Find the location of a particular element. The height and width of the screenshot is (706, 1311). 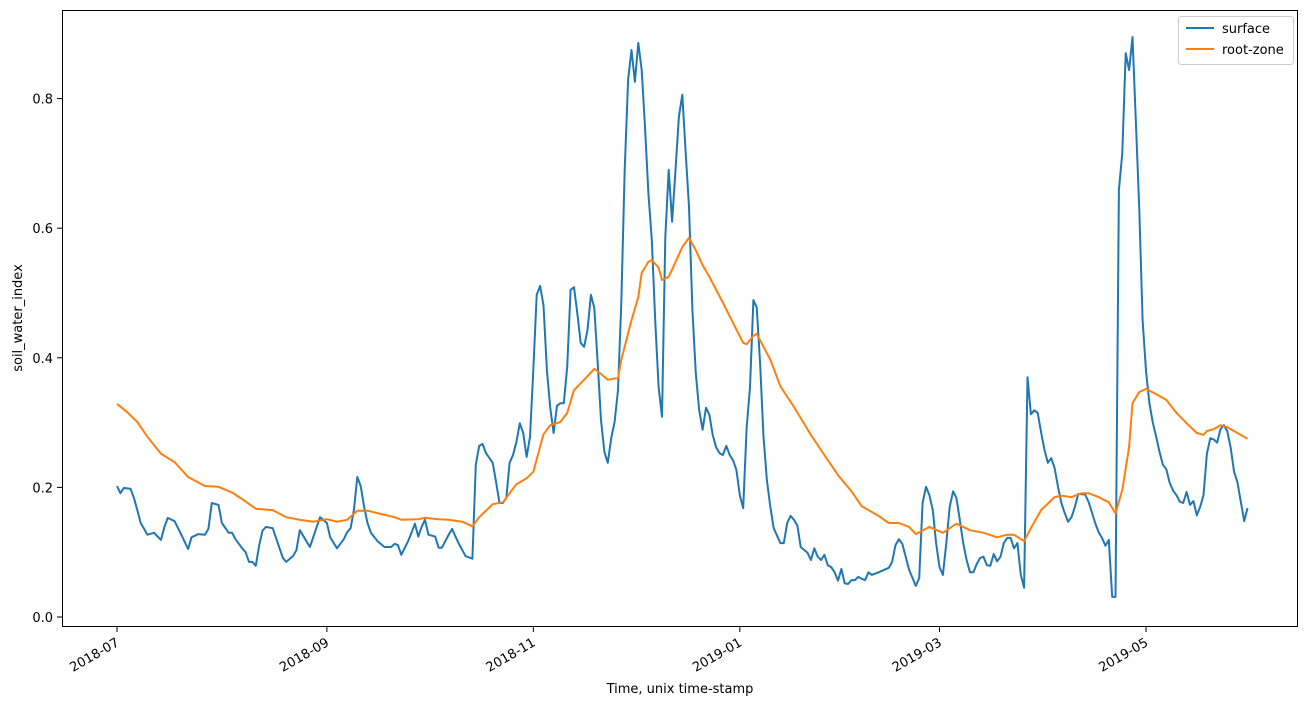

legend-label-root-zone: root-zone is located at coordinates (1253, 50).